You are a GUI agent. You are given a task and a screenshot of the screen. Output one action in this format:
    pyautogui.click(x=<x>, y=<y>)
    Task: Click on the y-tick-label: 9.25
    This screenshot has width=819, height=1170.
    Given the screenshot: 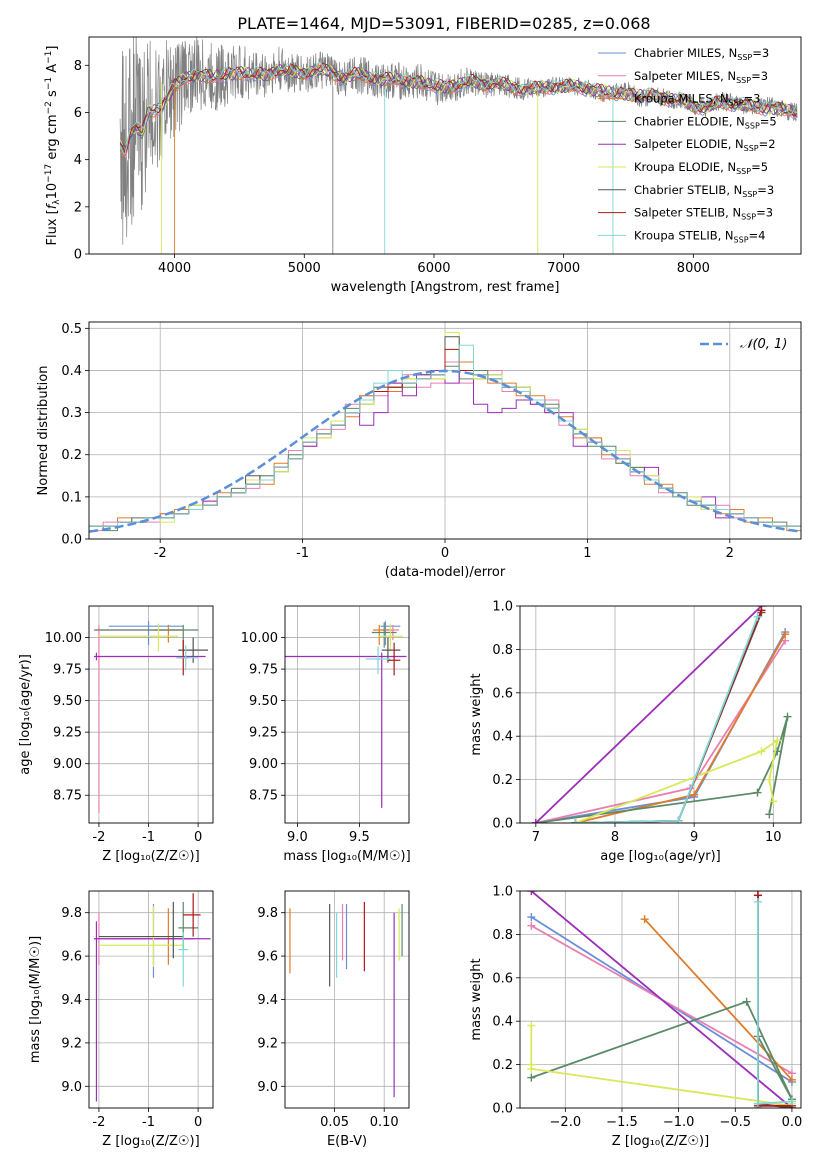 What is the action you would take?
    pyautogui.click(x=263, y=733)
    